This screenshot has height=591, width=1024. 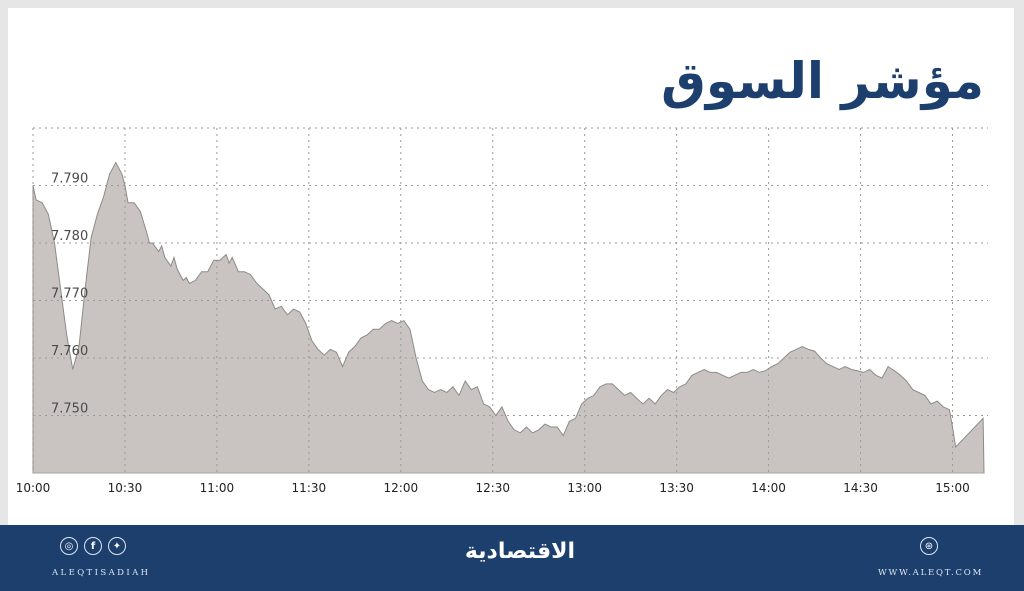 What do you see at coordinates (952, 488) in the screenshot?
I see `x-tick-label: 15:00` at bounding box center [952, 488].